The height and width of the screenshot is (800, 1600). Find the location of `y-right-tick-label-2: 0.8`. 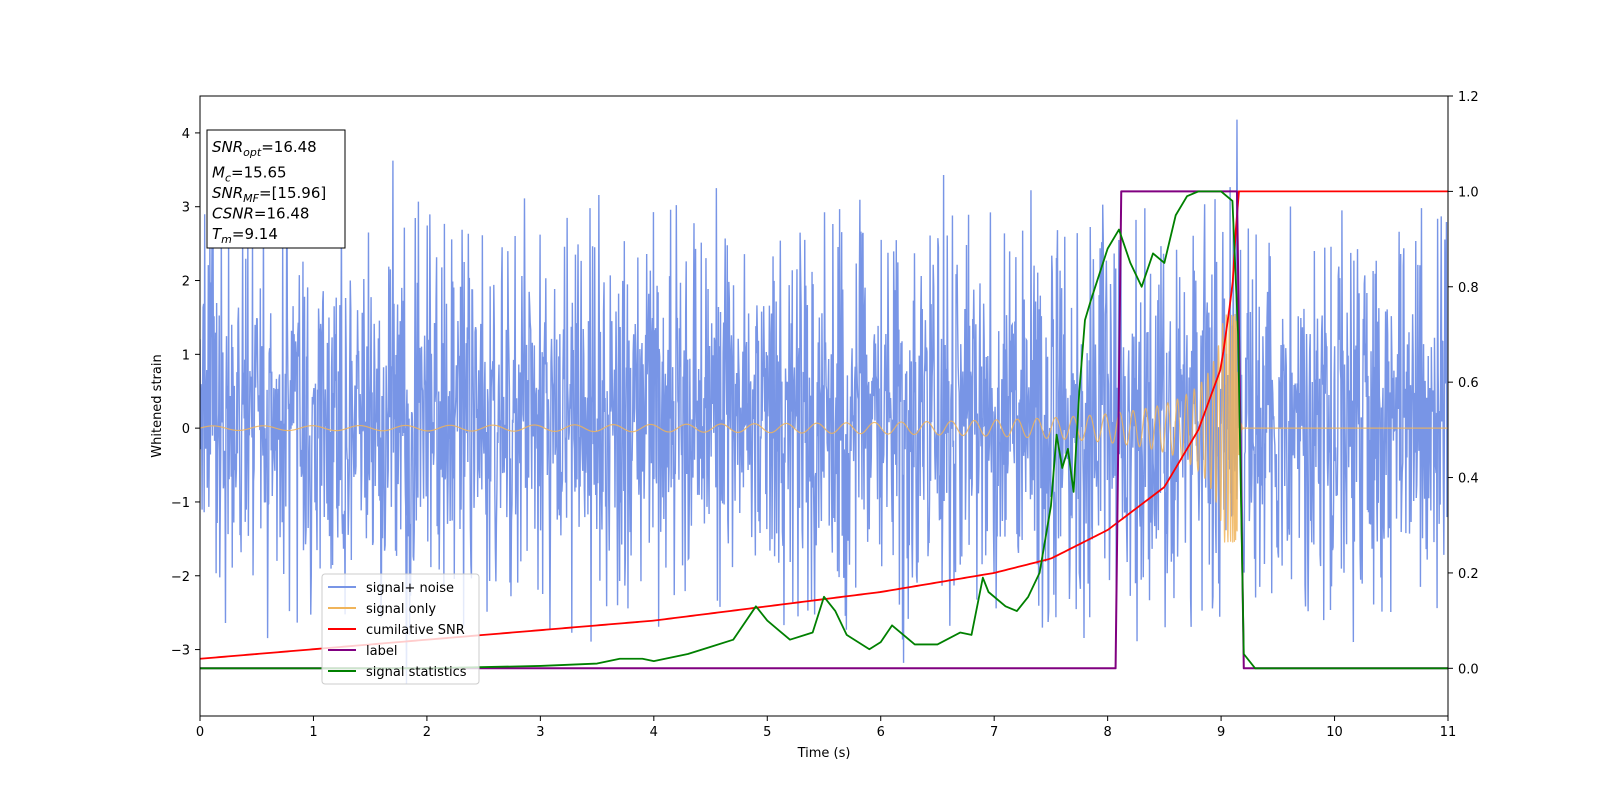

y-right-tick-label-2: 0.8 is located at coordinates (1468, 288).